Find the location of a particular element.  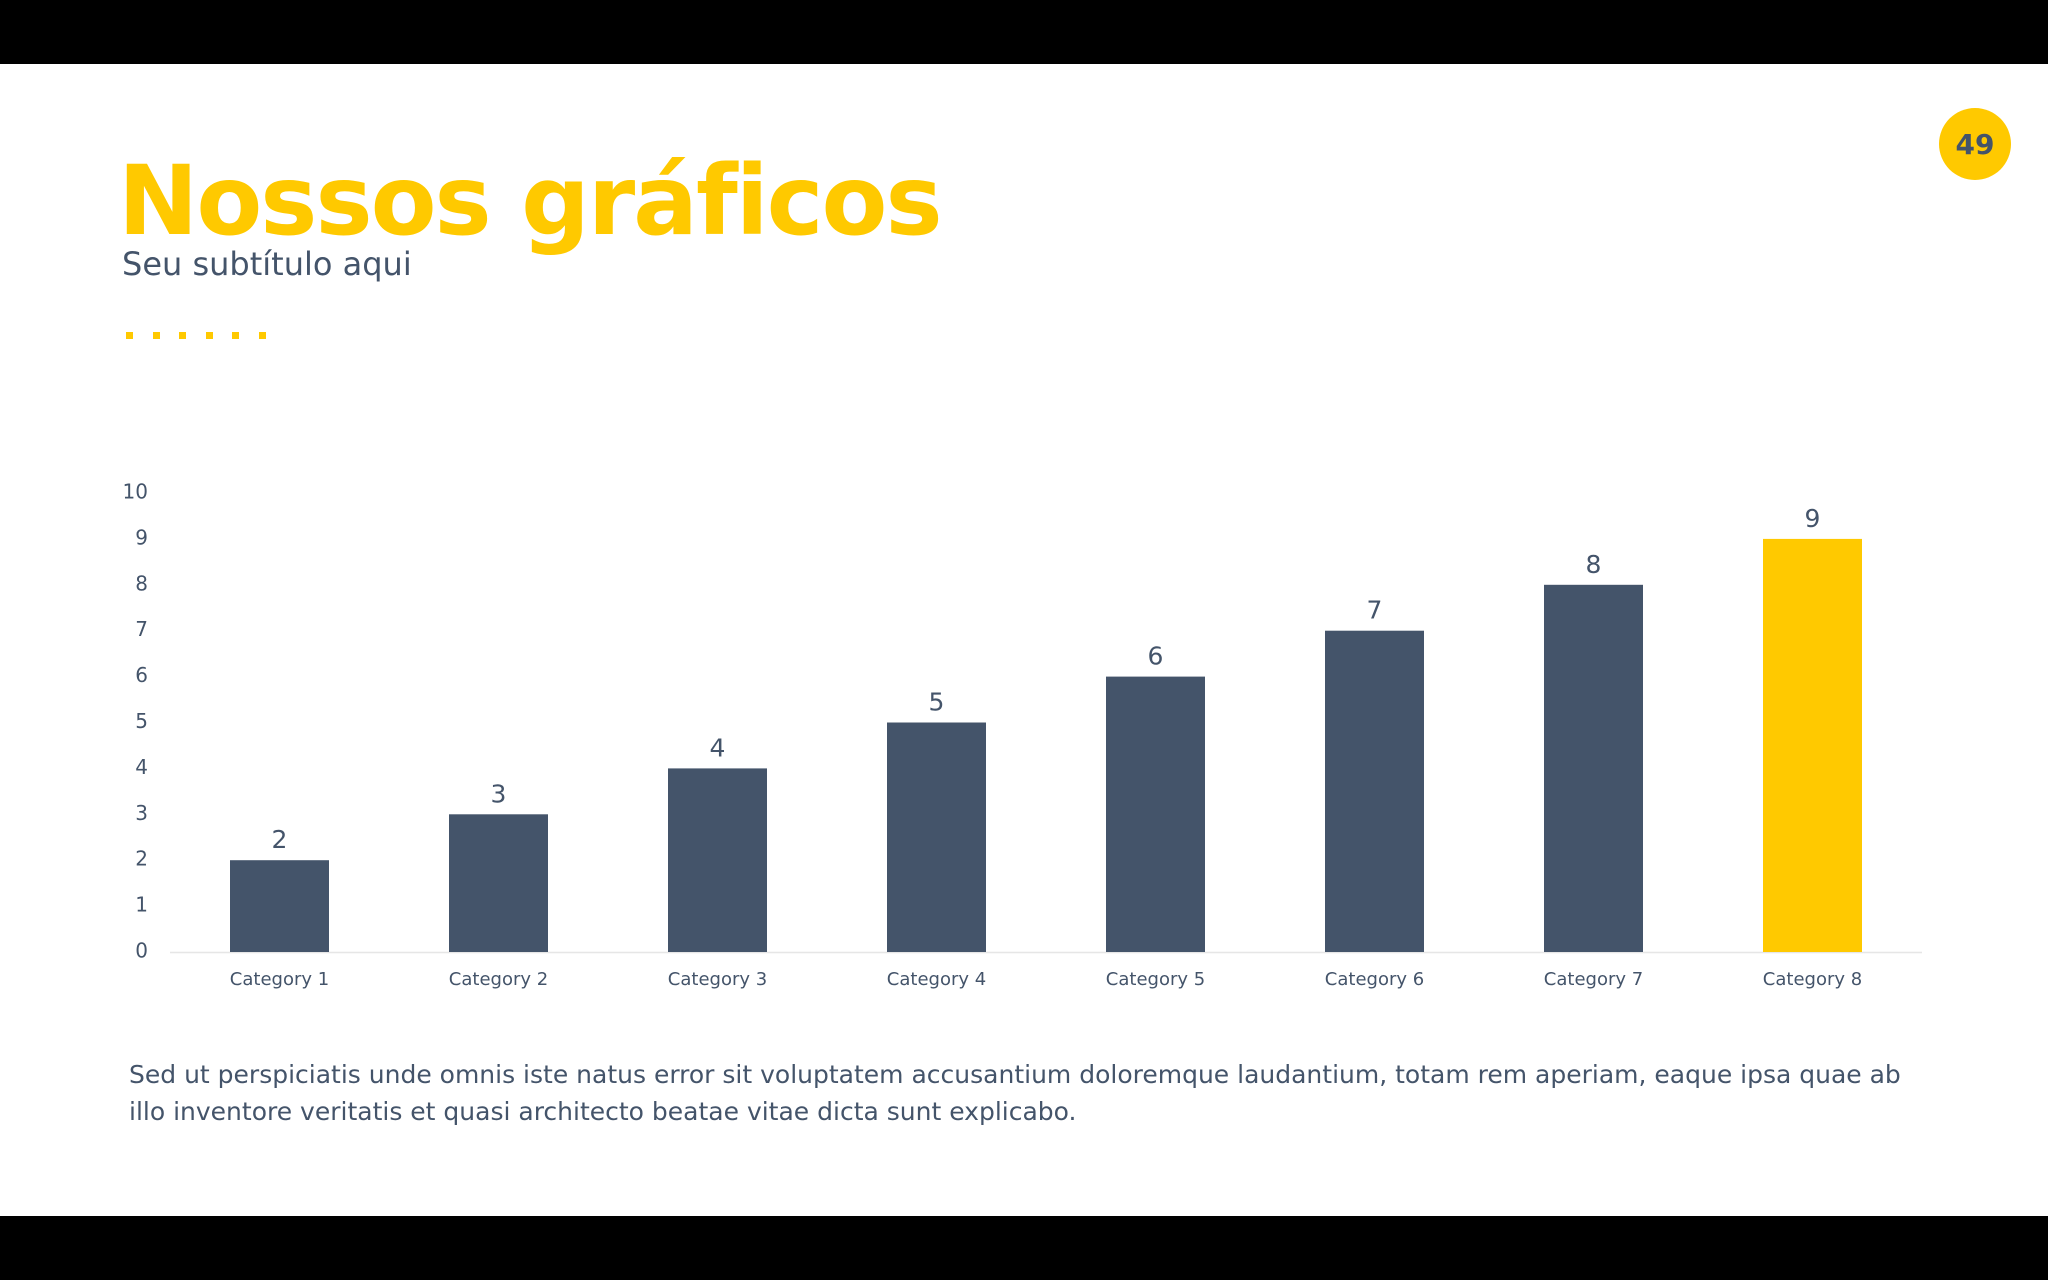

x-tick-label: Category 2 is located at coordinates (498, 979).